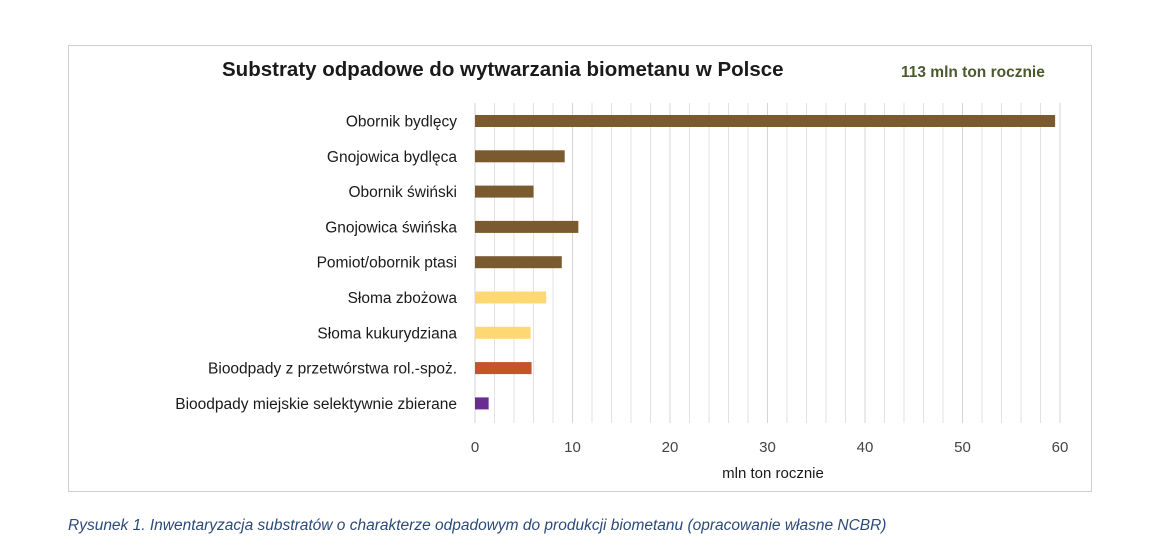 The width and height of the screenshot is (1172, 555). I want to click on x-tick-label: 10, so click(572, 447).